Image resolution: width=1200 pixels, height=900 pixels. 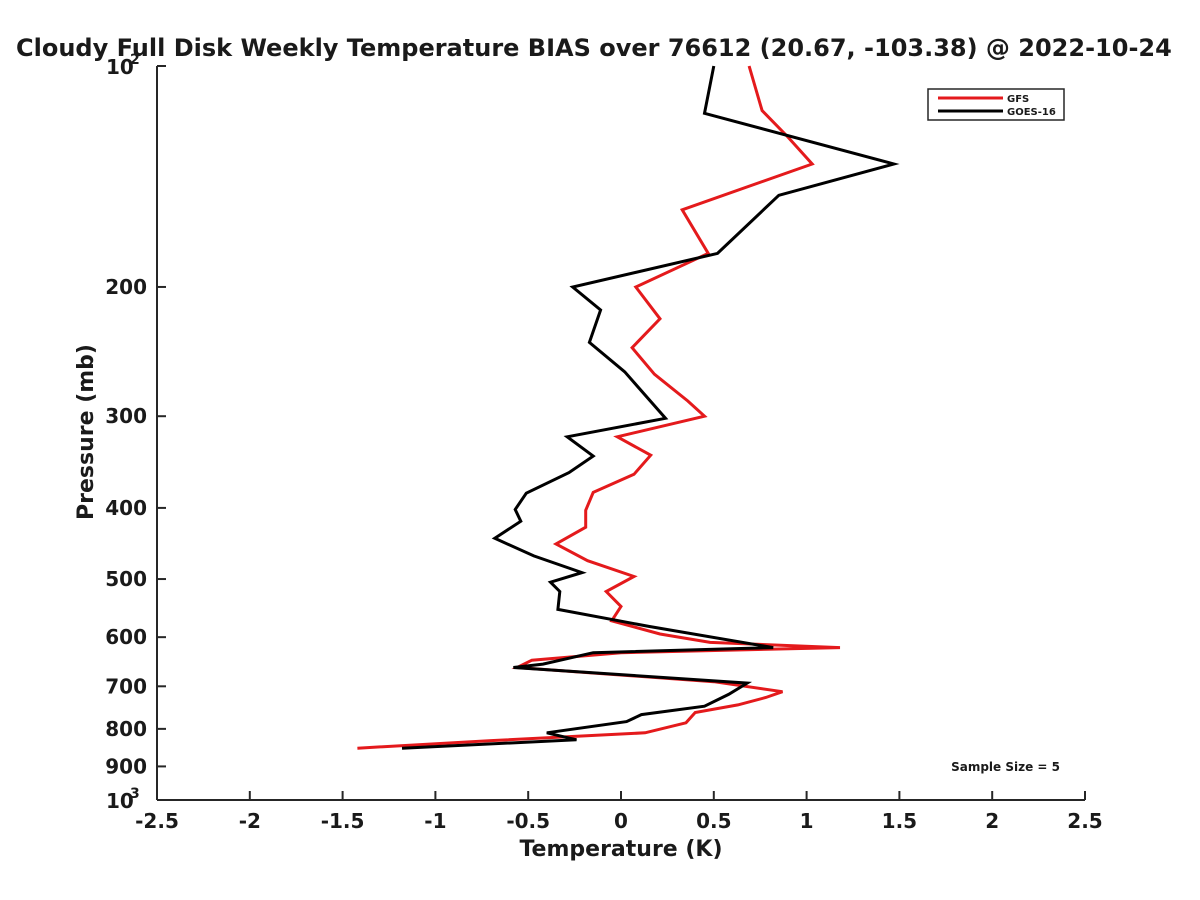 What do you see at coordinates (157, 821) in the screenshot?
I see `x-tick-label: -2.5` at bounding box center [157, 821].